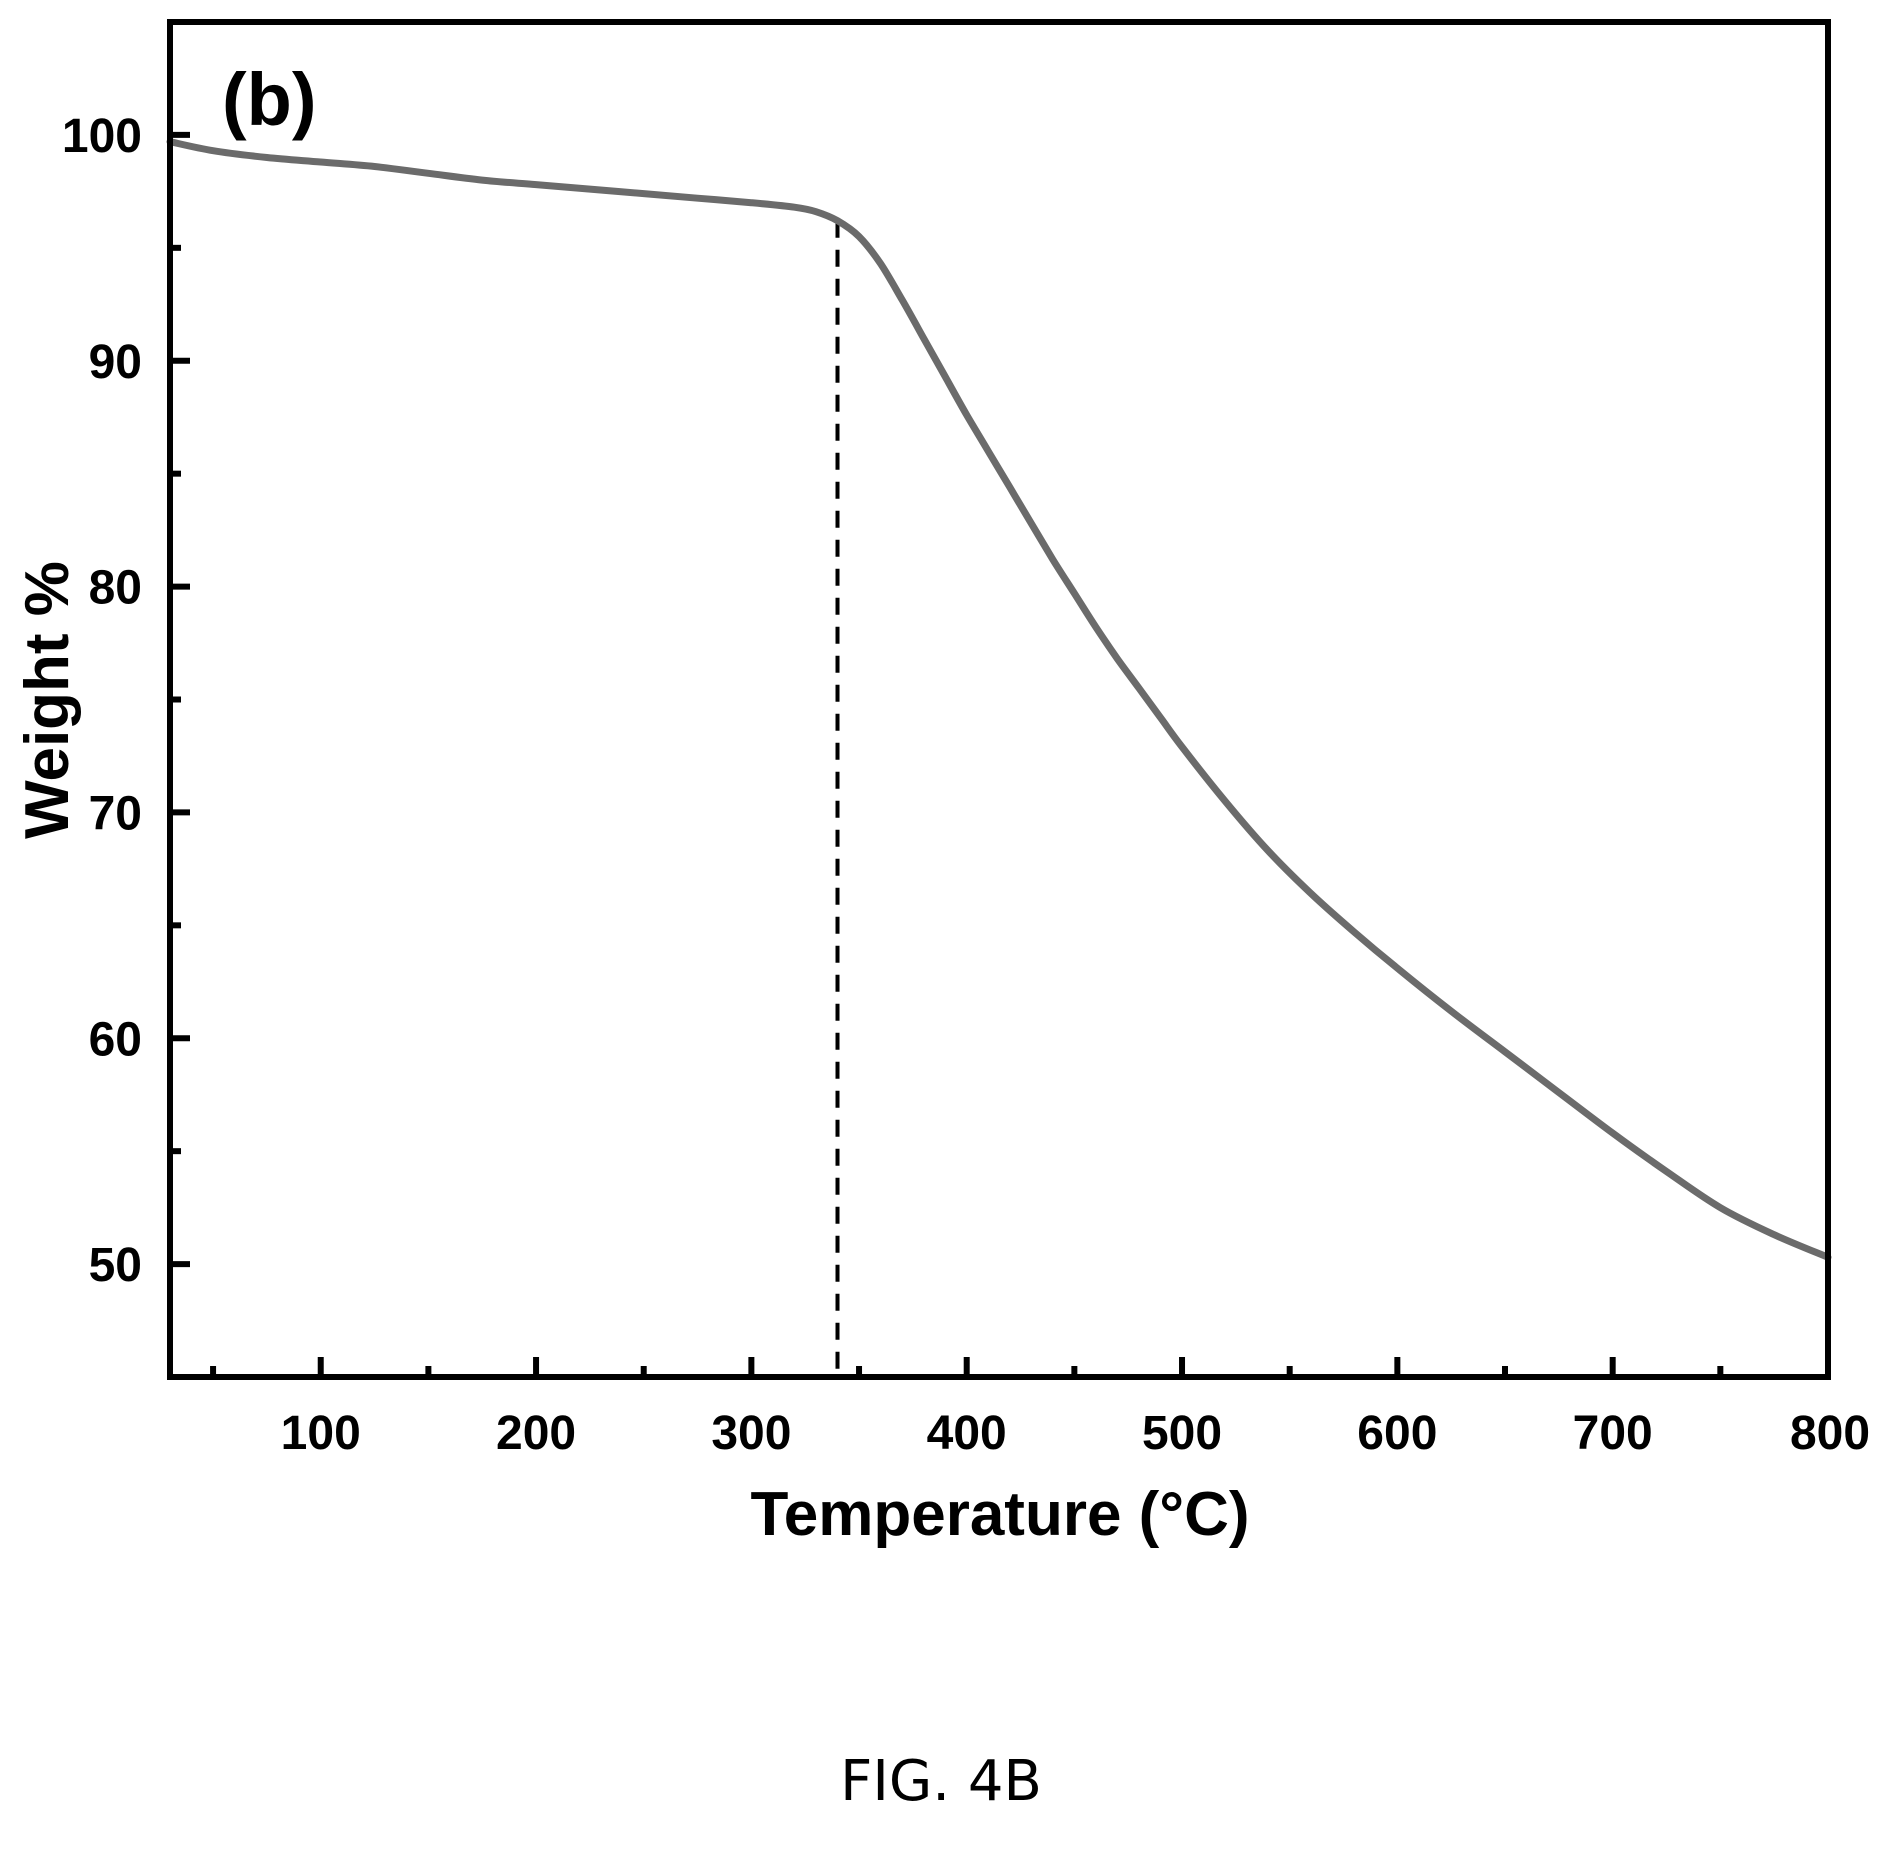 The image size is (1884, 1852). I want to click on x-axis-title: Temperature (°C), so click(999, 1514).